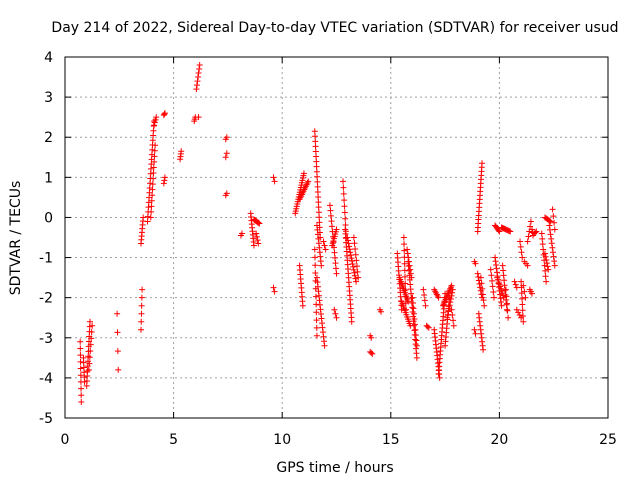 This screenshot has height=480, width=640. I want to click on y-tick-label: -1, so click(46, 259).